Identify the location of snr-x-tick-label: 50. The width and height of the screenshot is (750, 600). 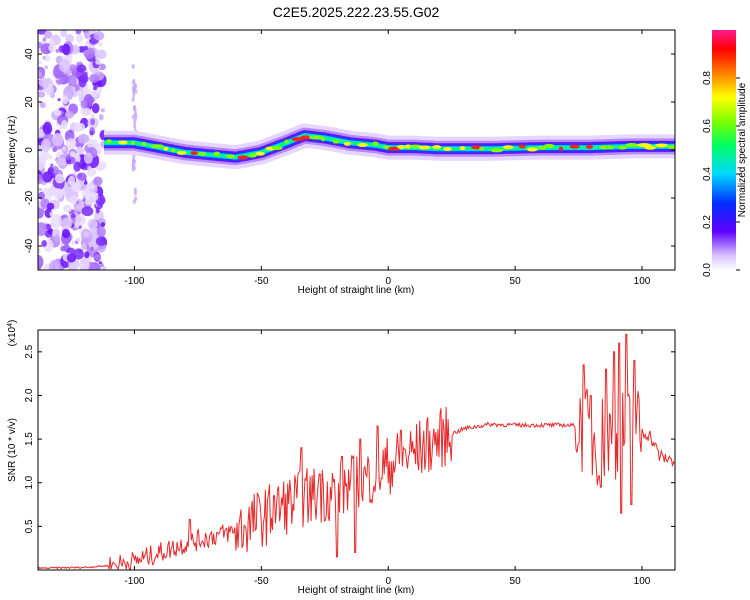
(516, 581).